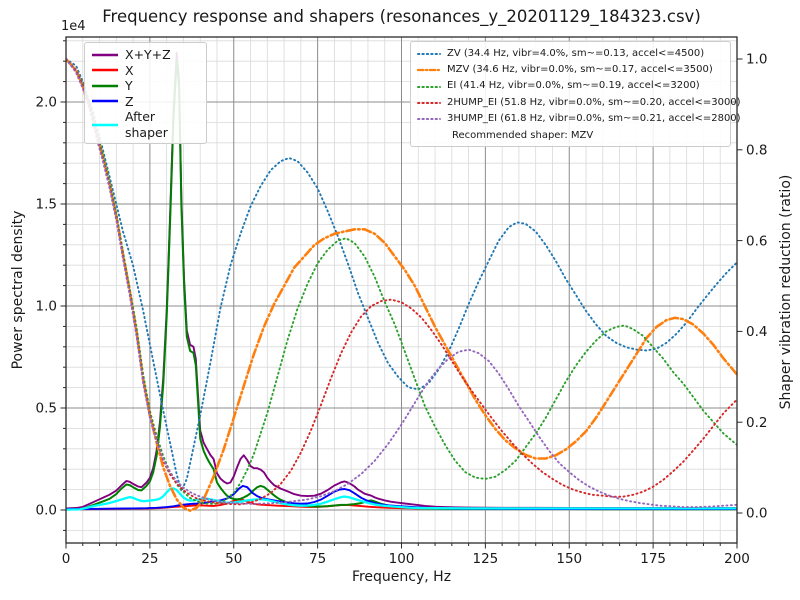 This screenshot has width=800, height=600. What do you see at coordinates (145, 71) in the screenshot?
I see `legend-item-x: X` at bounding box center [145, 71].